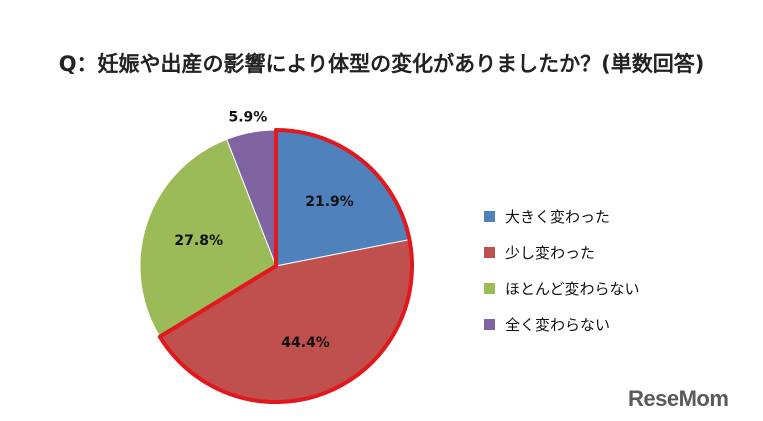 The height and width of the screenshot is (421, 763). I want to click on value-label: 27.8%, so click(198, 241).